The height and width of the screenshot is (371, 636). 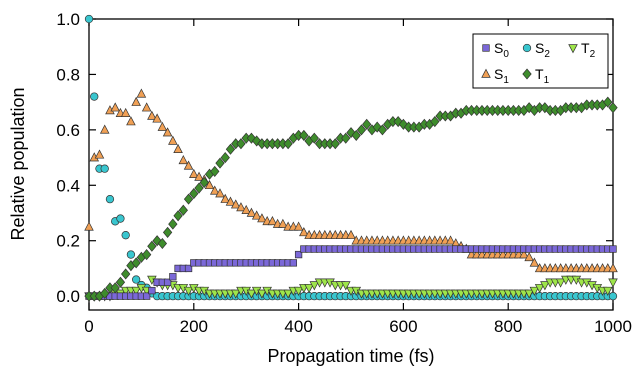 I want to click on y-tick-label: 0.4, so click(x=68, y=185).